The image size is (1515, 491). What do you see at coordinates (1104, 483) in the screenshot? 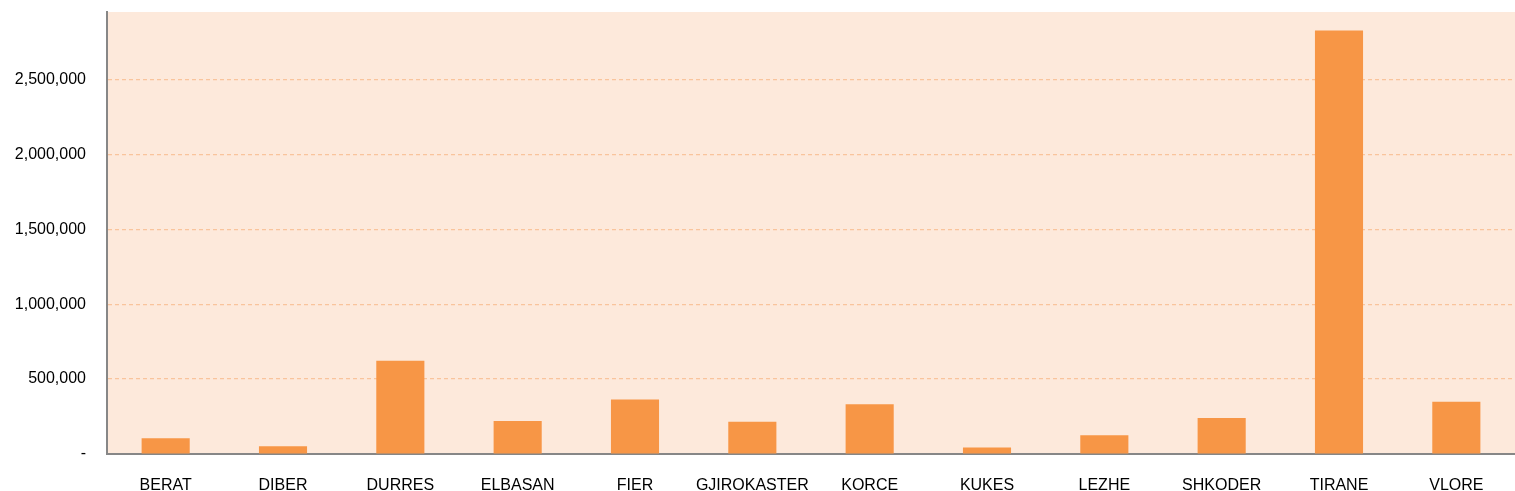
I see `x-tick-label: LEZHE` at bounding box center [1104, 483].